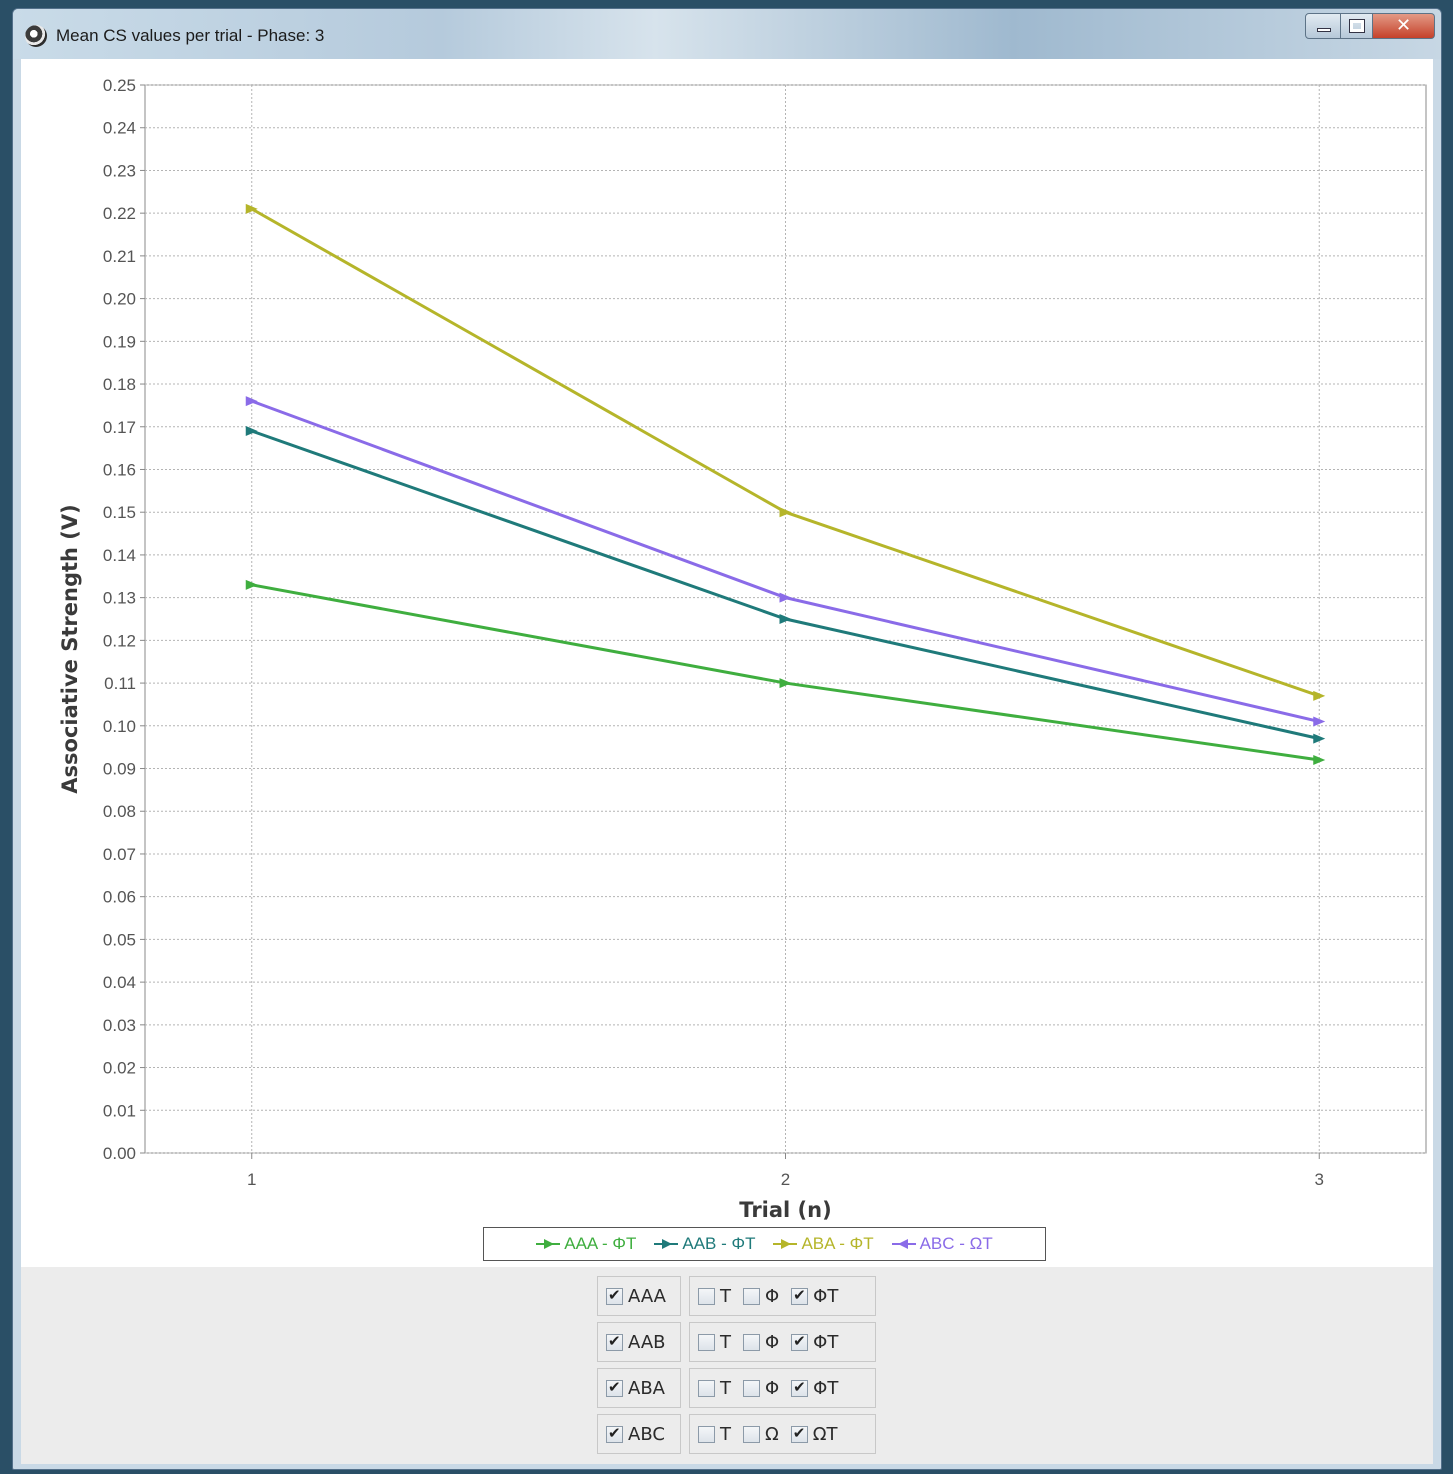  Describe the element at coordinates (785, 1179) in the screenshot. I see `x-tick-label: 2` at that location.